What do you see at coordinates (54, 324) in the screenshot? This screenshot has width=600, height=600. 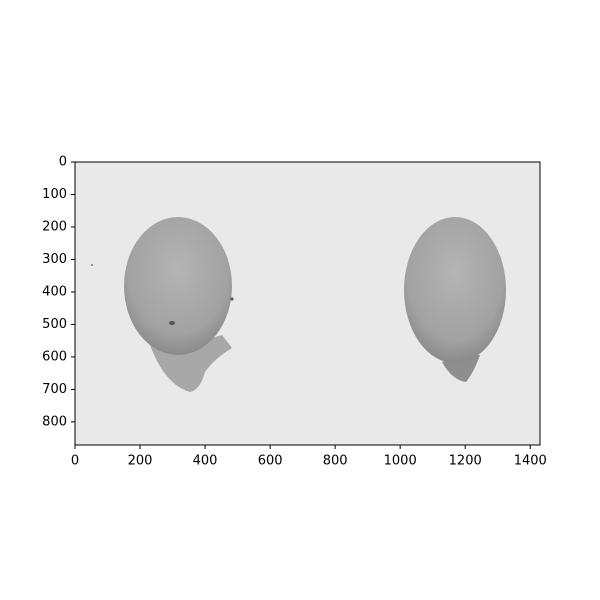 I see `y-tick-label: 500` at bounding box center [54, 324].